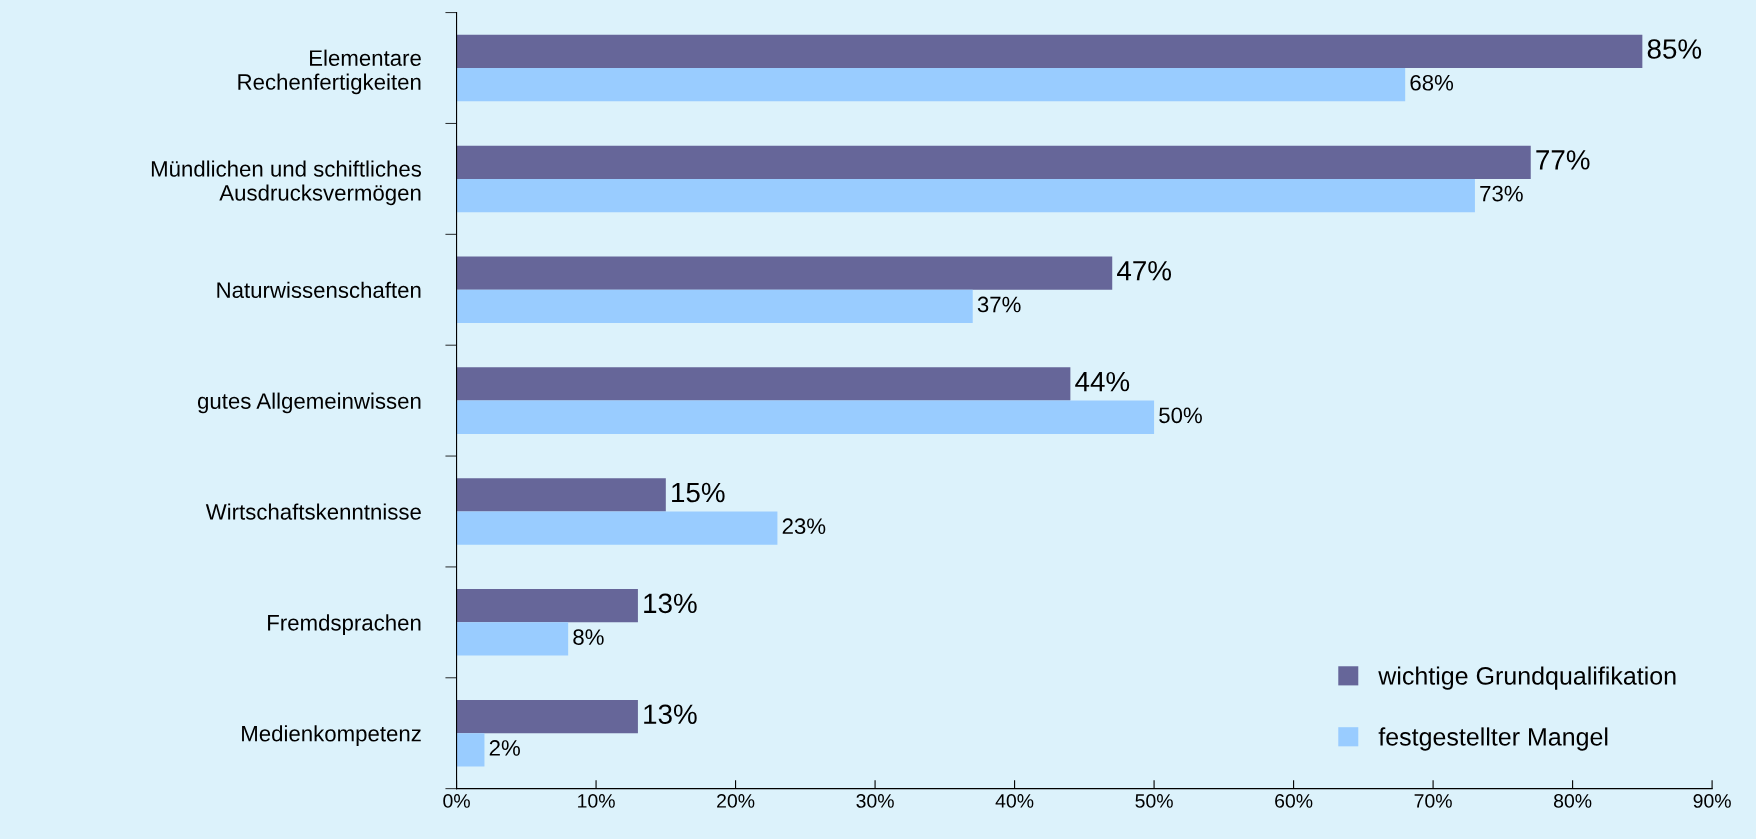 The height and width of the screenshot is (839, 1756). Describe the element at coordinates (319, 290) in the screenshot. I see `y-tick-label: Naturwissenschaften` at that location.